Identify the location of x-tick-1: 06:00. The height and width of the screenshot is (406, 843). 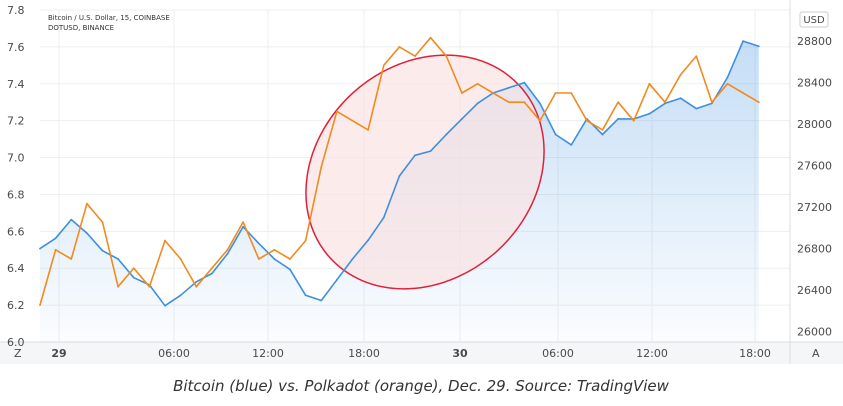
(174, 353).